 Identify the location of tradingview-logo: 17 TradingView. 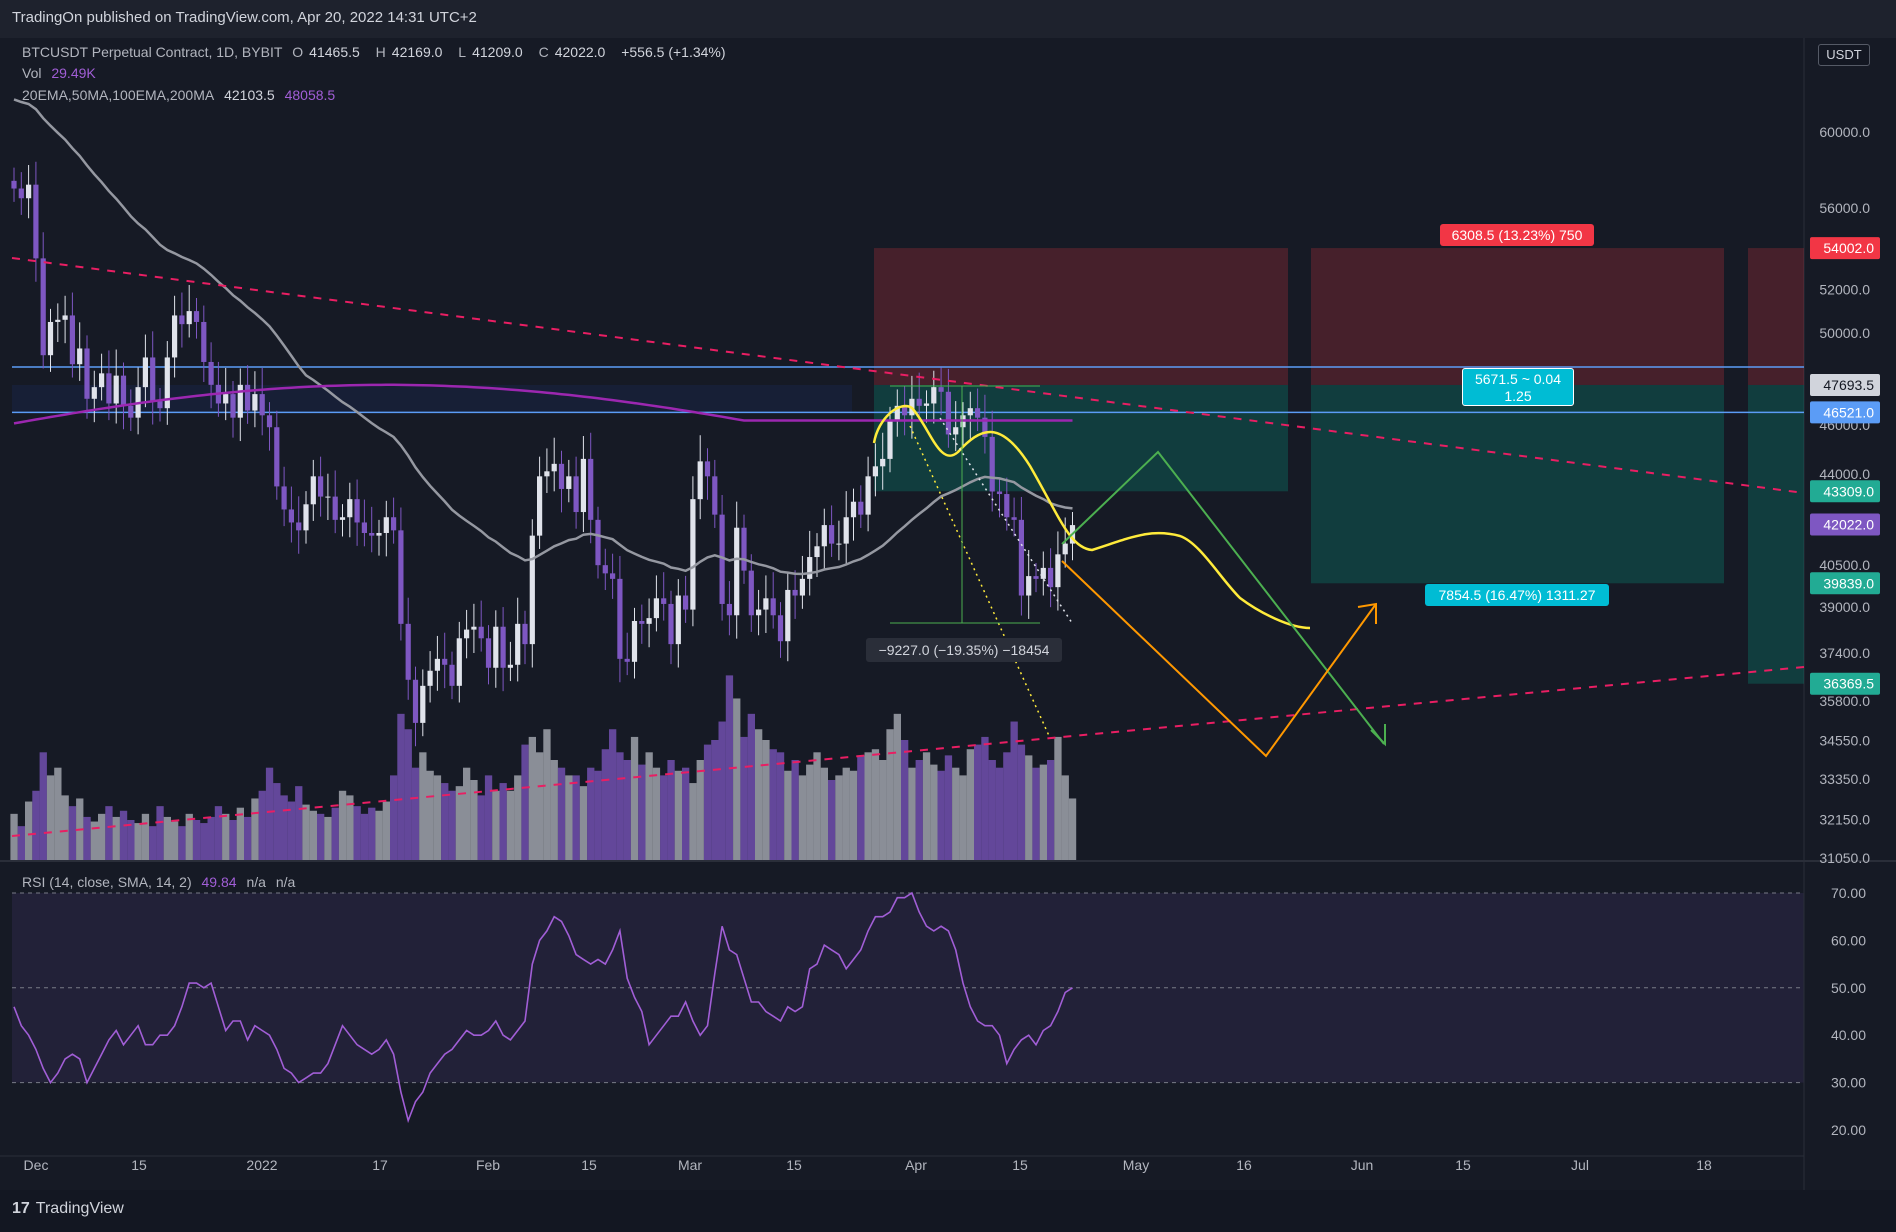
(68, 1209).